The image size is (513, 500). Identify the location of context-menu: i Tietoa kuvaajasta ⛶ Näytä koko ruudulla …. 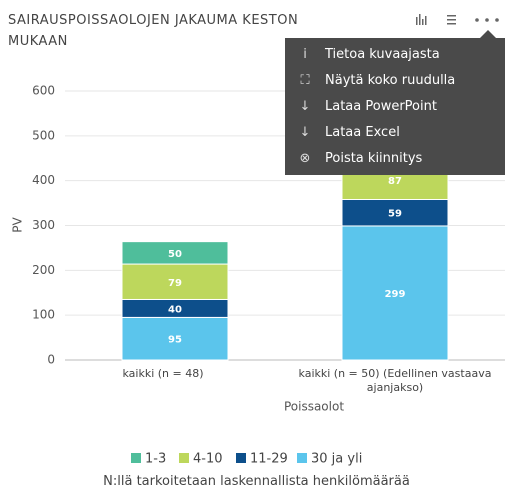
(395, 106).